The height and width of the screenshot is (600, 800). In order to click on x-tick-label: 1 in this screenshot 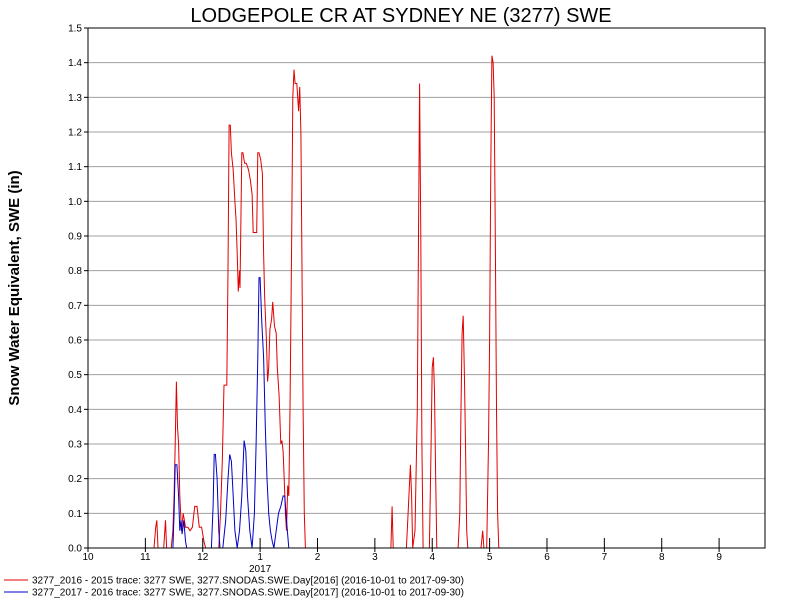, I will do `click(260, 557)`.